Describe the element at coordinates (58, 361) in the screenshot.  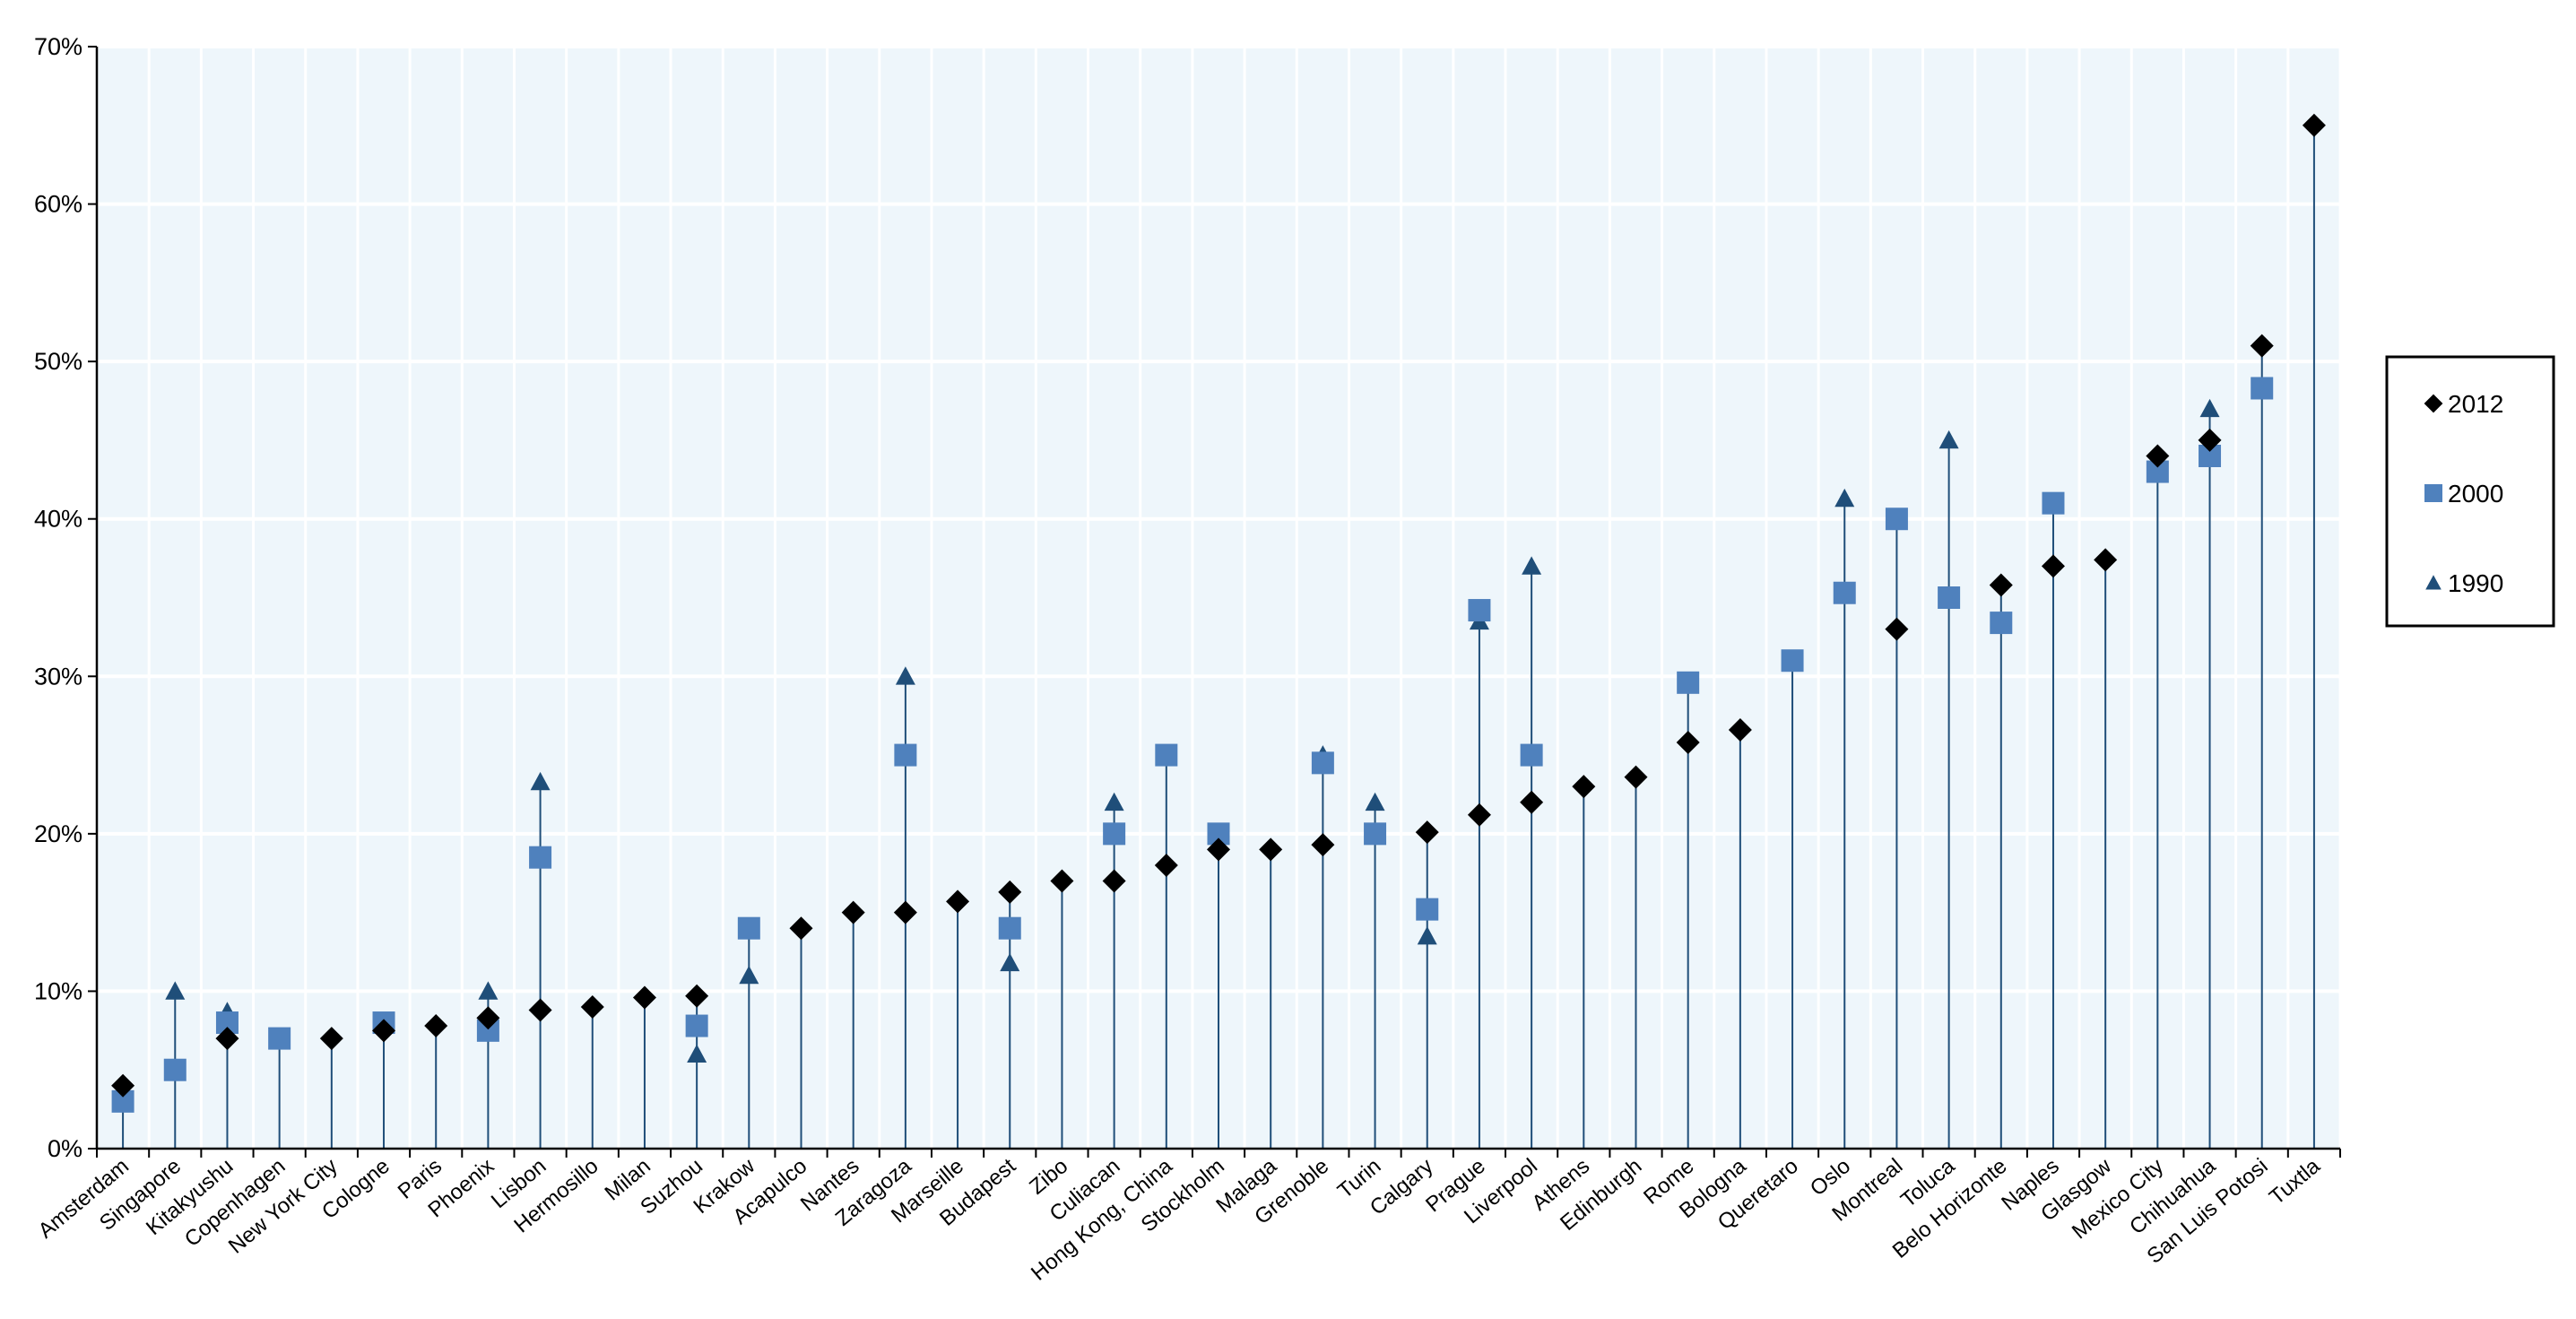
I see `y-tick-label: 50%` at that location.